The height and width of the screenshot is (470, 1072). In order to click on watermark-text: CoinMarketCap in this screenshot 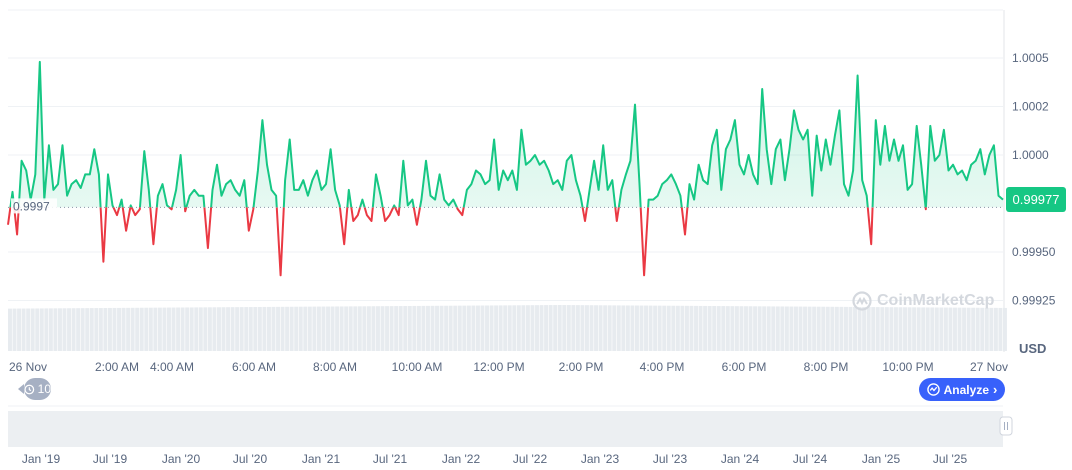, I will do `click(936, 300)`.